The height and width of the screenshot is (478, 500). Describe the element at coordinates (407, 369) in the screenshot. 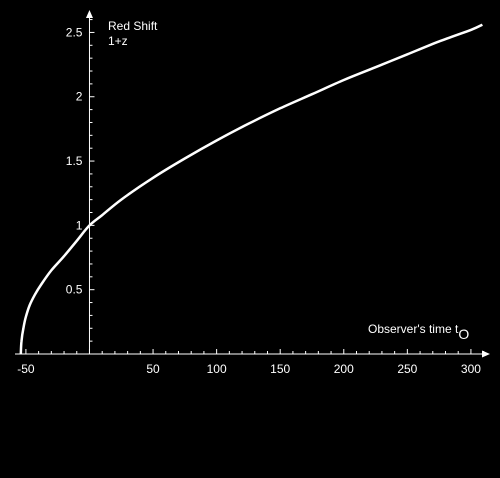

I see `x-tick-label: 250` at that location.